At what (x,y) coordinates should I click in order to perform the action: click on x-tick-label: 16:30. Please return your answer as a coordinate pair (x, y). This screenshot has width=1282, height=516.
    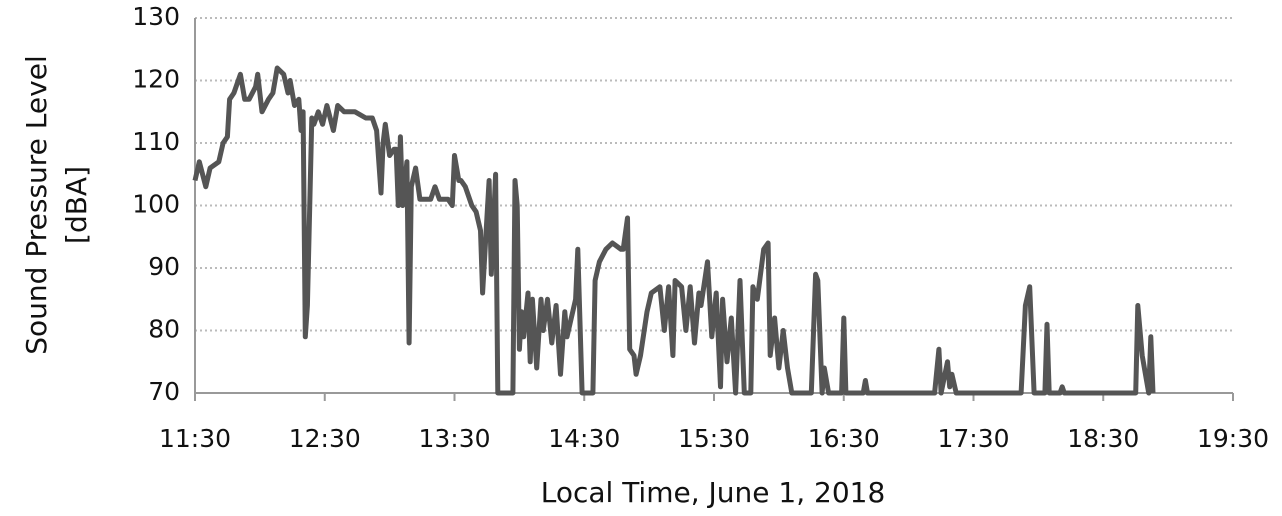
    Looking at the image, I should click on (844, 438).